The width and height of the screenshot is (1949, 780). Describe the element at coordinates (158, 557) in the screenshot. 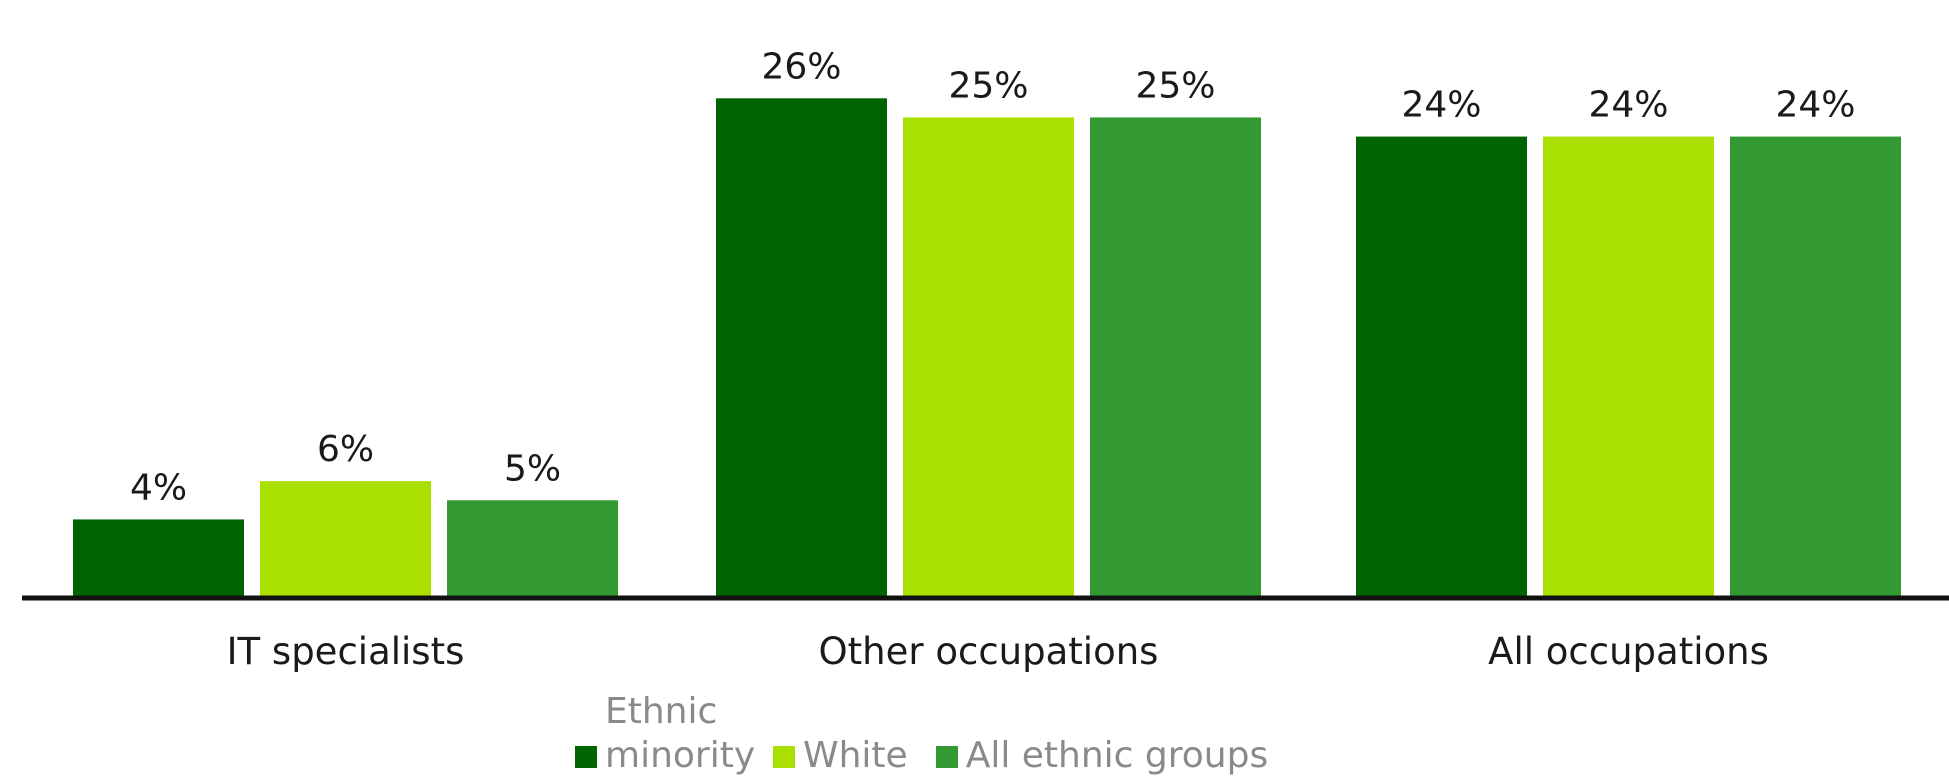

I see `bar-it-specialists-ethnic-minority` at that location.